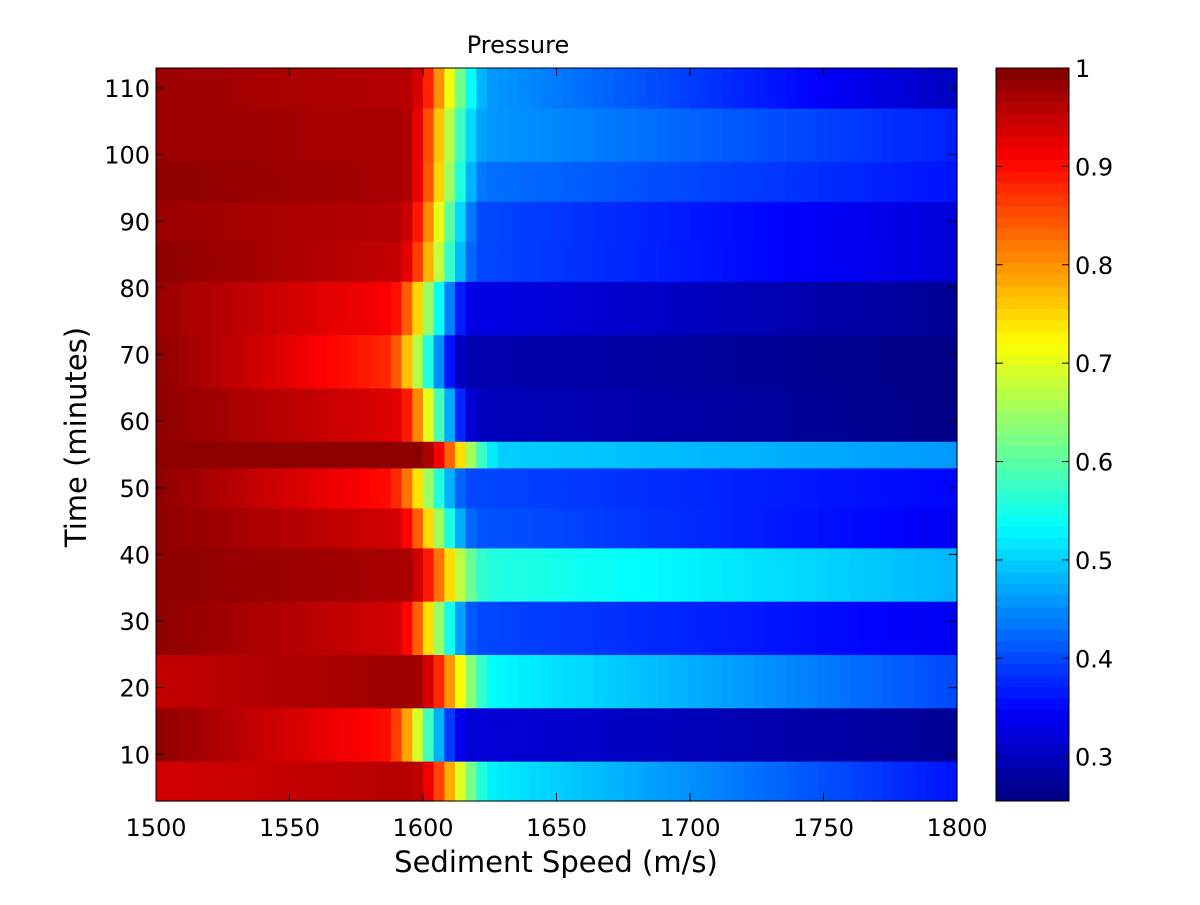 This screenshot has width=1200, height=905. Describe the element at coordinates (386, 681) in the screenshot. I see `heatmap-cell-r2-c21` at that location.